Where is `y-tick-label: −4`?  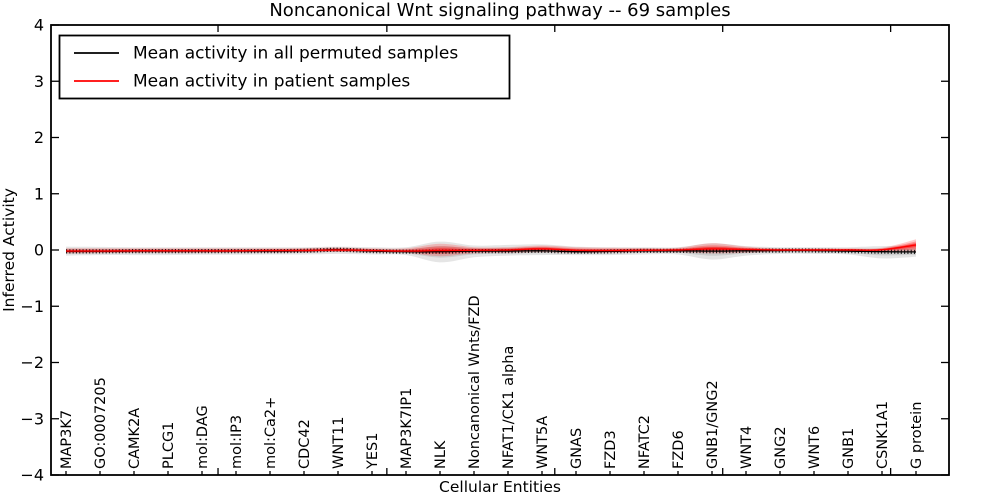 y-tick-label: −4 is located at coordinates (32, 475).